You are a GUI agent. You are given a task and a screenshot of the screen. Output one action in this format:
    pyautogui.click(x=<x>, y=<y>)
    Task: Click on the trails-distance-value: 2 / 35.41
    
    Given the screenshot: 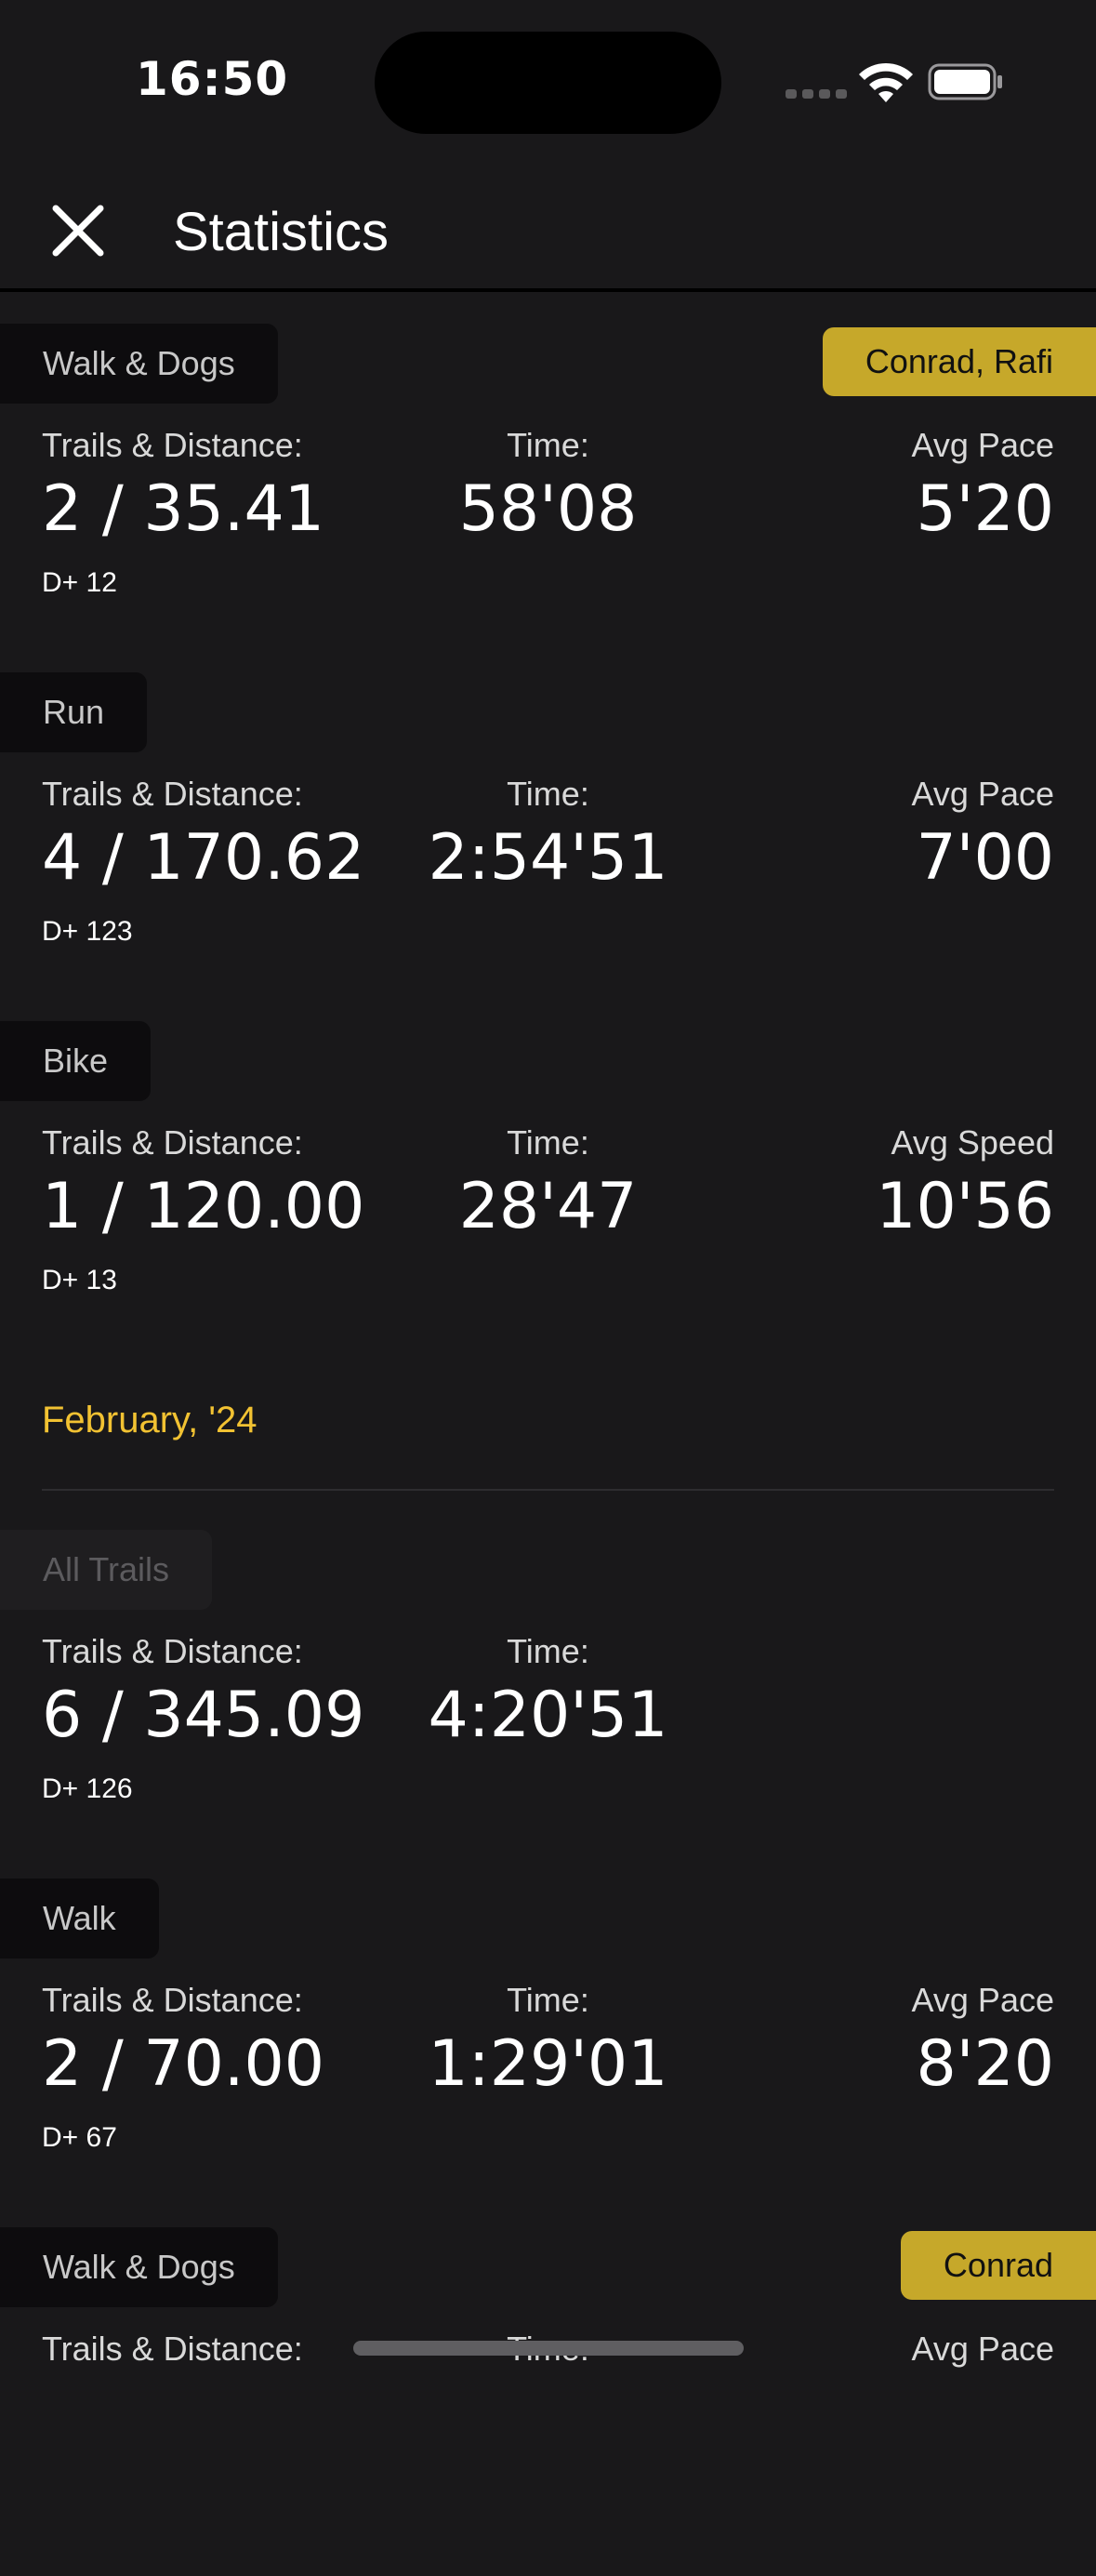 What is the action you would take?
    pyautogui.click(x=183, y=509)
    